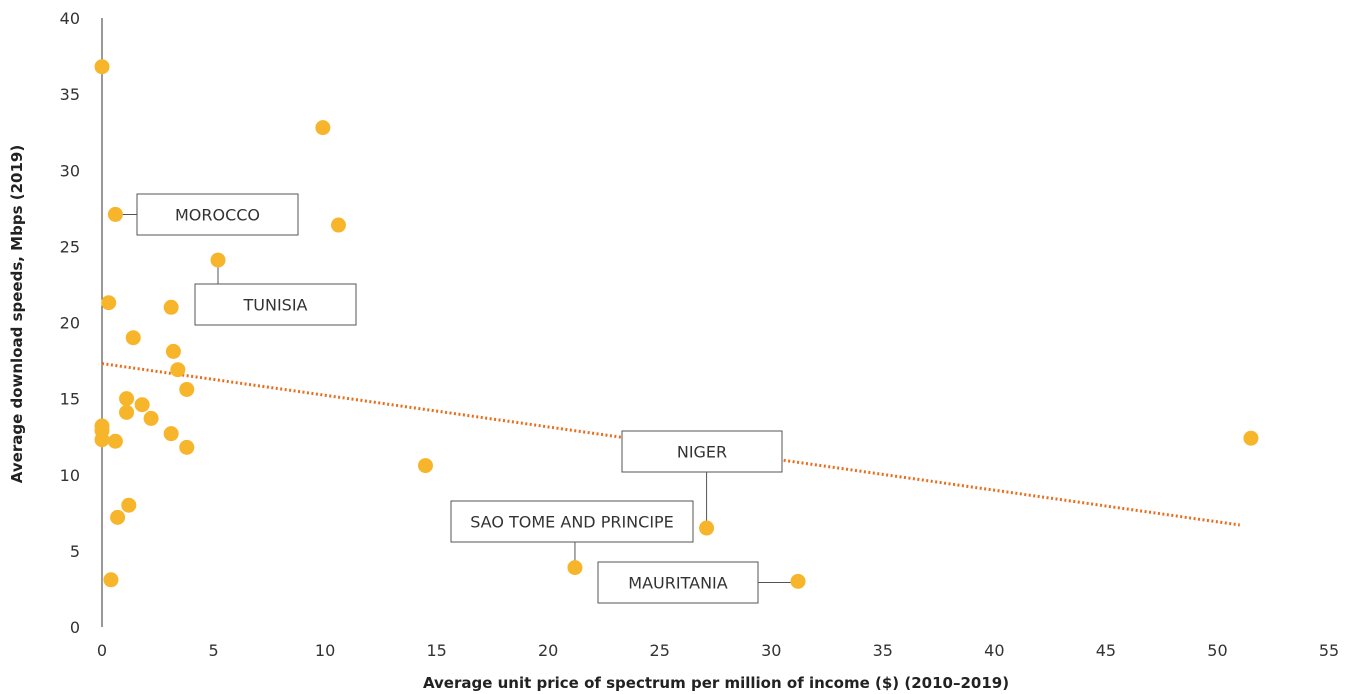 The width and height of the screenshot is (1357, 694). Describe the element at coordinates (70, 18) in the screenshot. I see `y-tick-label: 40` at that location.